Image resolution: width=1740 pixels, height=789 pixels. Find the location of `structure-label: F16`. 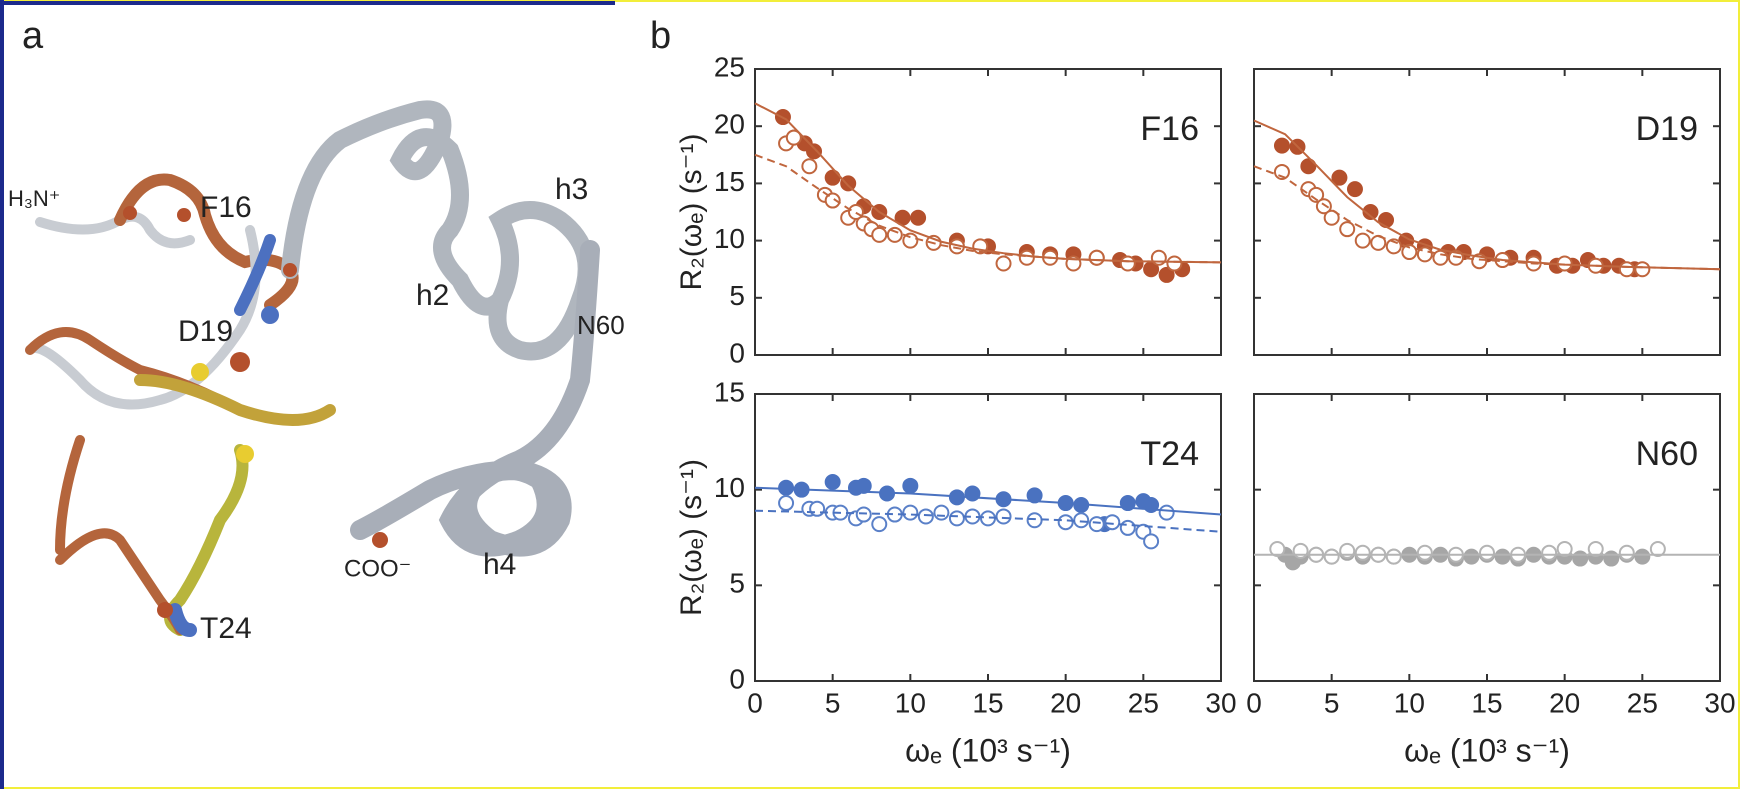

structure-label: F16 is located at coordinates (226, 207).